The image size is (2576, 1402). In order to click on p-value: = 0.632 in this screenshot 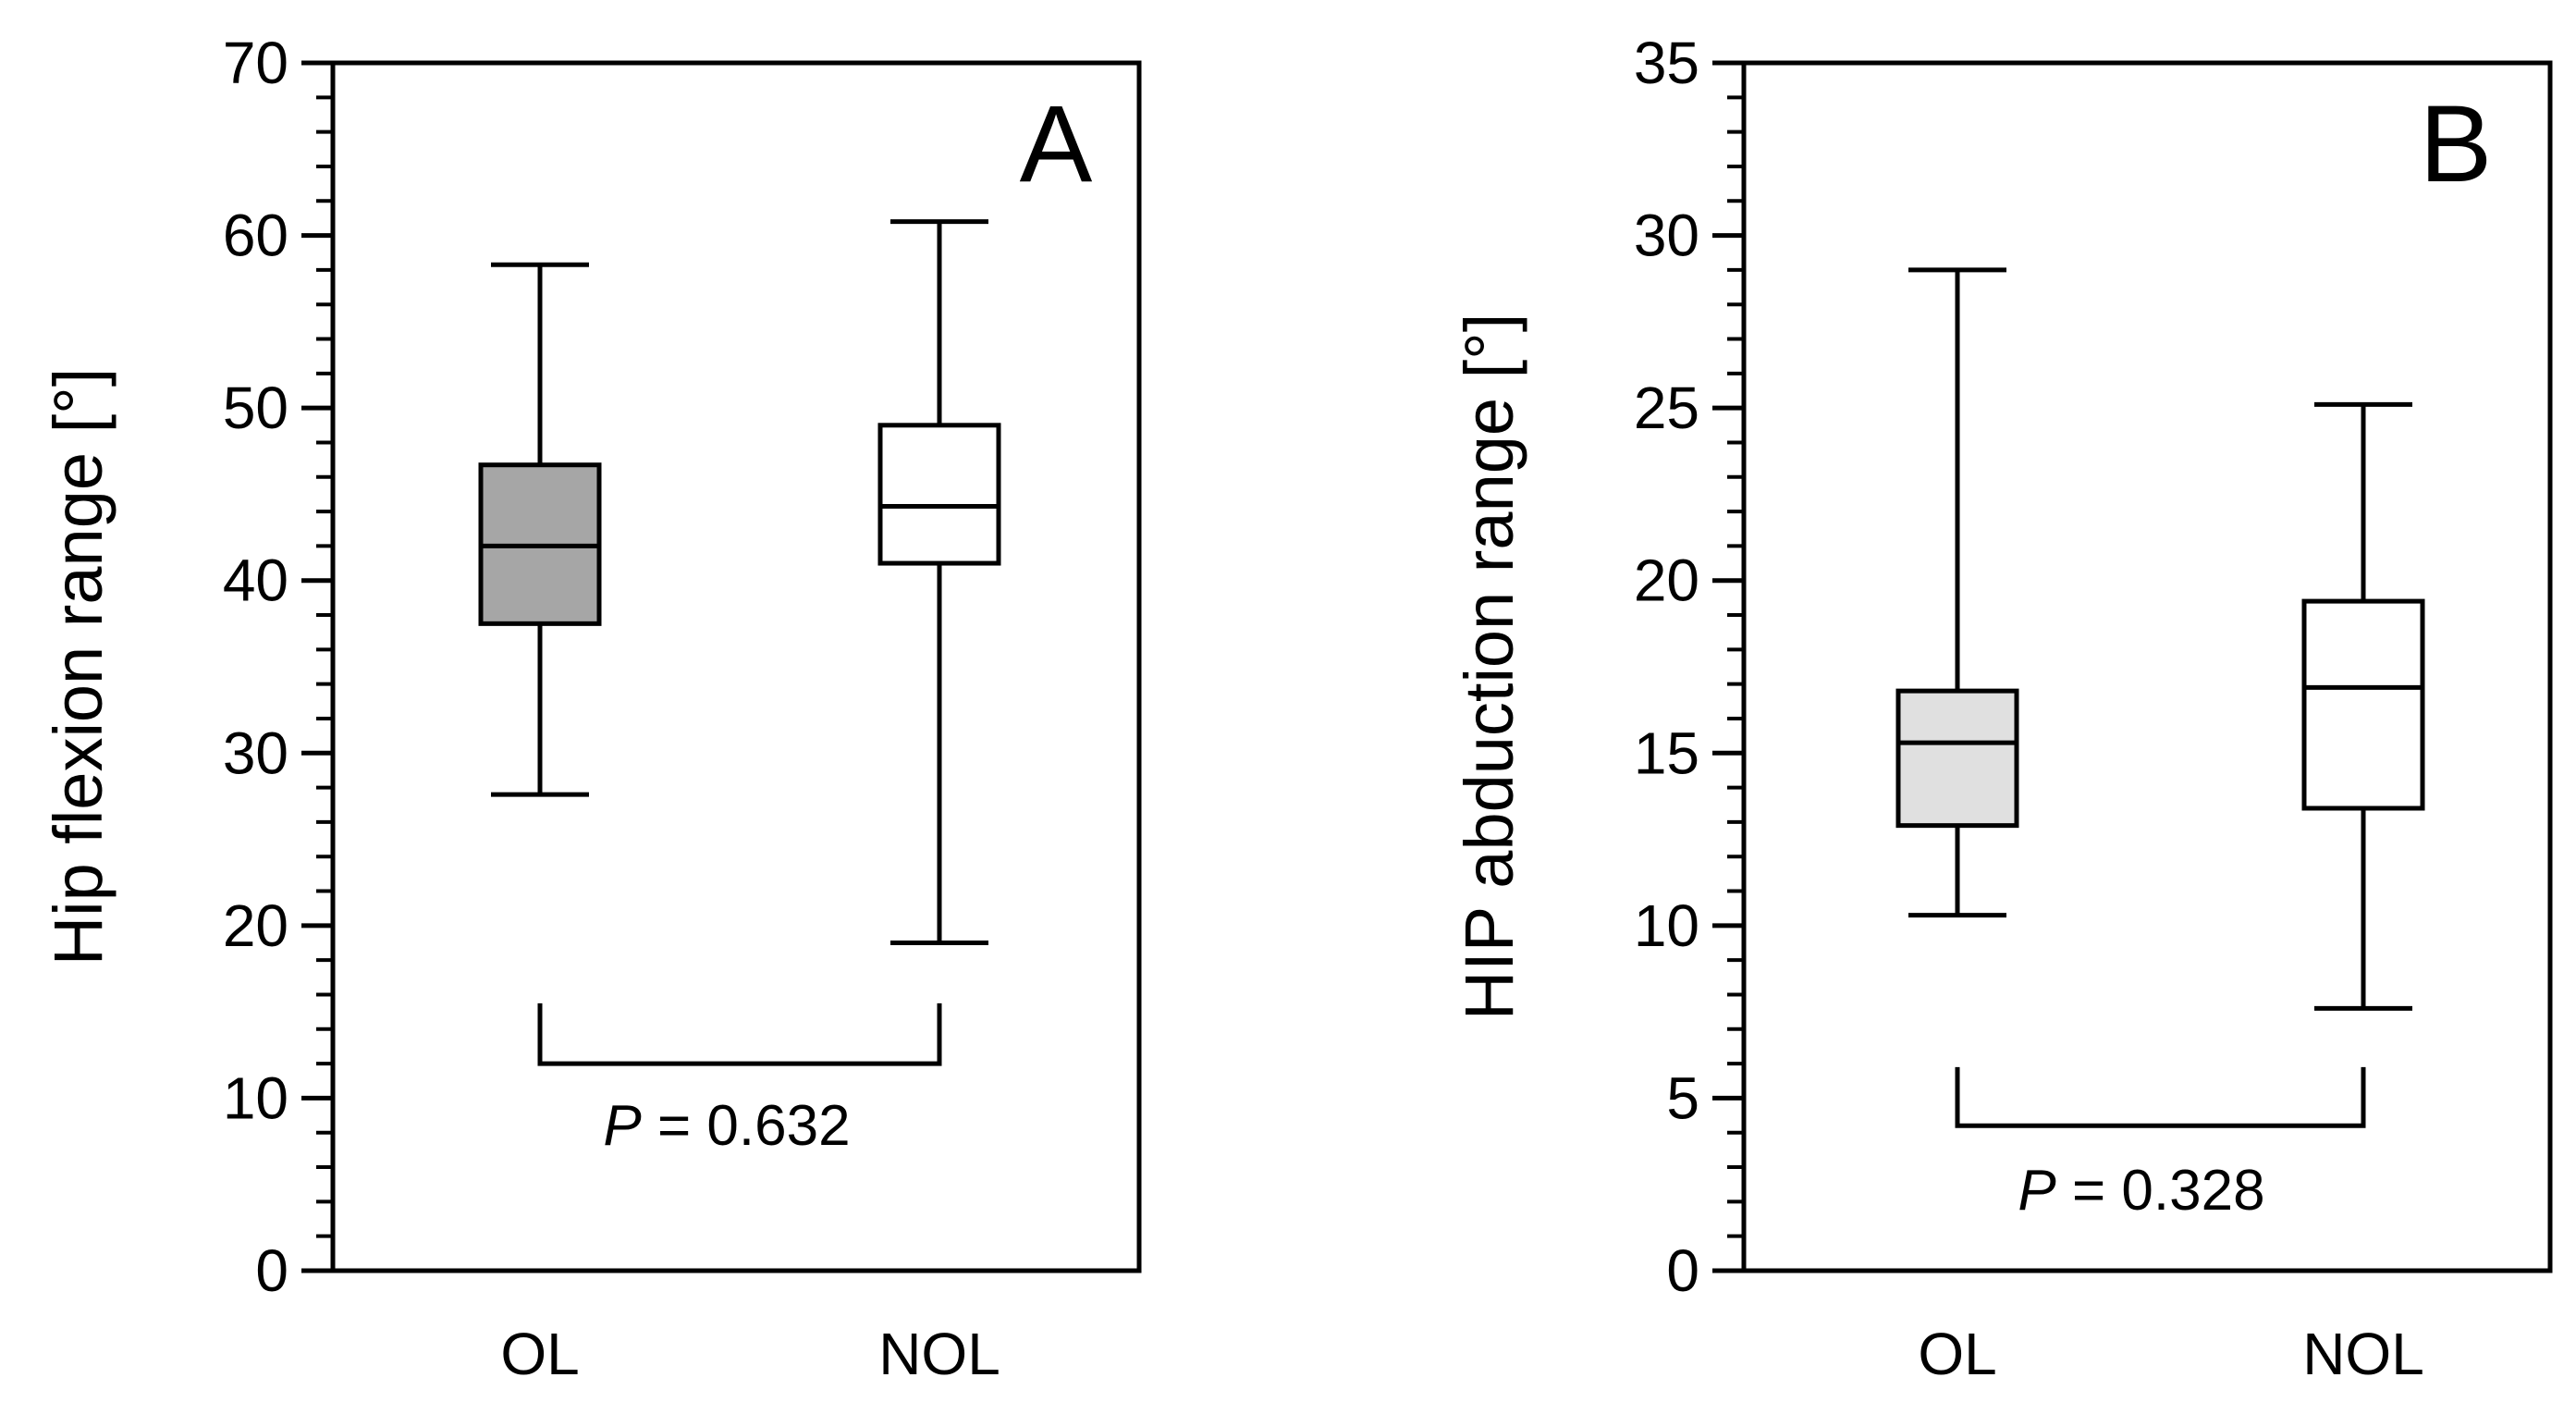, I will do `click(746, 1126)`.